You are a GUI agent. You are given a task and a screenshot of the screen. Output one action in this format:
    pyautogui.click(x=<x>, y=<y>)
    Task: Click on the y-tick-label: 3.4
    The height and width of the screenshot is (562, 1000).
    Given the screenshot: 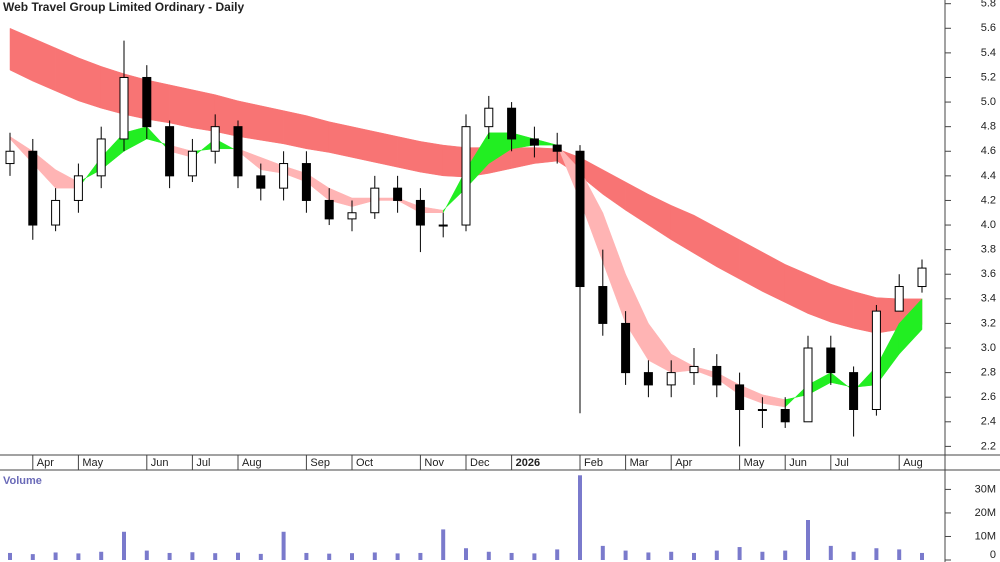 What is the action you would take?
    pyautogui.click(x=988, y=299)
    